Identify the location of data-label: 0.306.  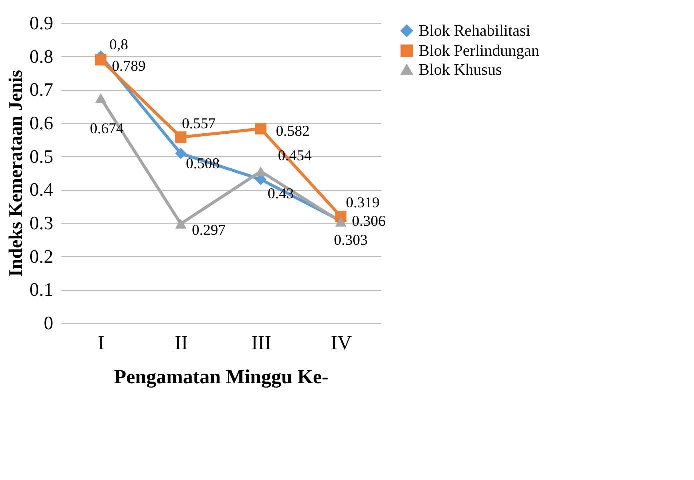
(369, 222).